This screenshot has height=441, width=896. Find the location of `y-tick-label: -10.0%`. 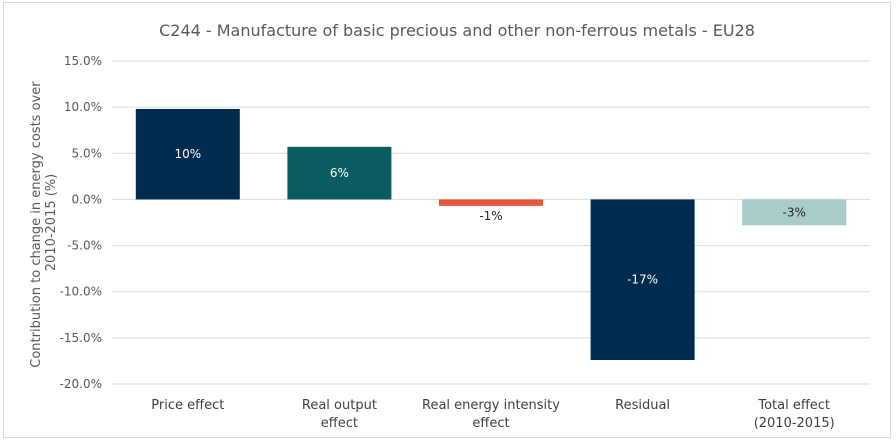

y-tick-label: -10.0% is located at coordinates (81, 292).